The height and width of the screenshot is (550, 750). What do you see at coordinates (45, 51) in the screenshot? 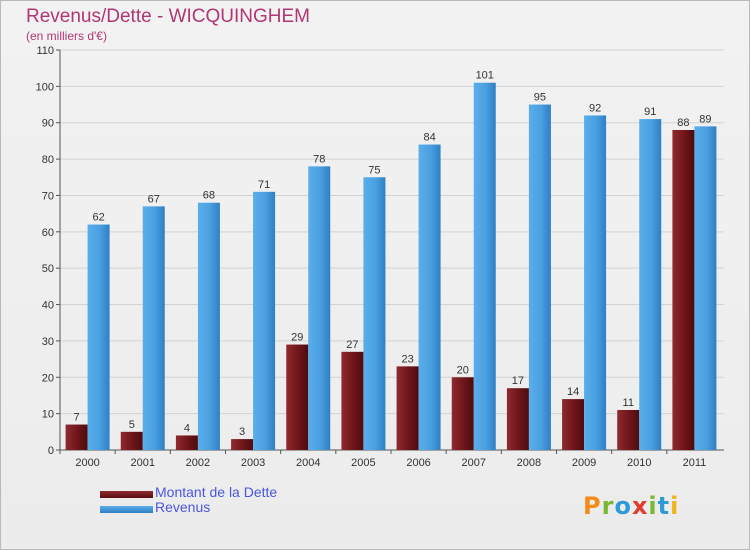
I see `y-tick-label: 110` at bounding box center [45, 51].